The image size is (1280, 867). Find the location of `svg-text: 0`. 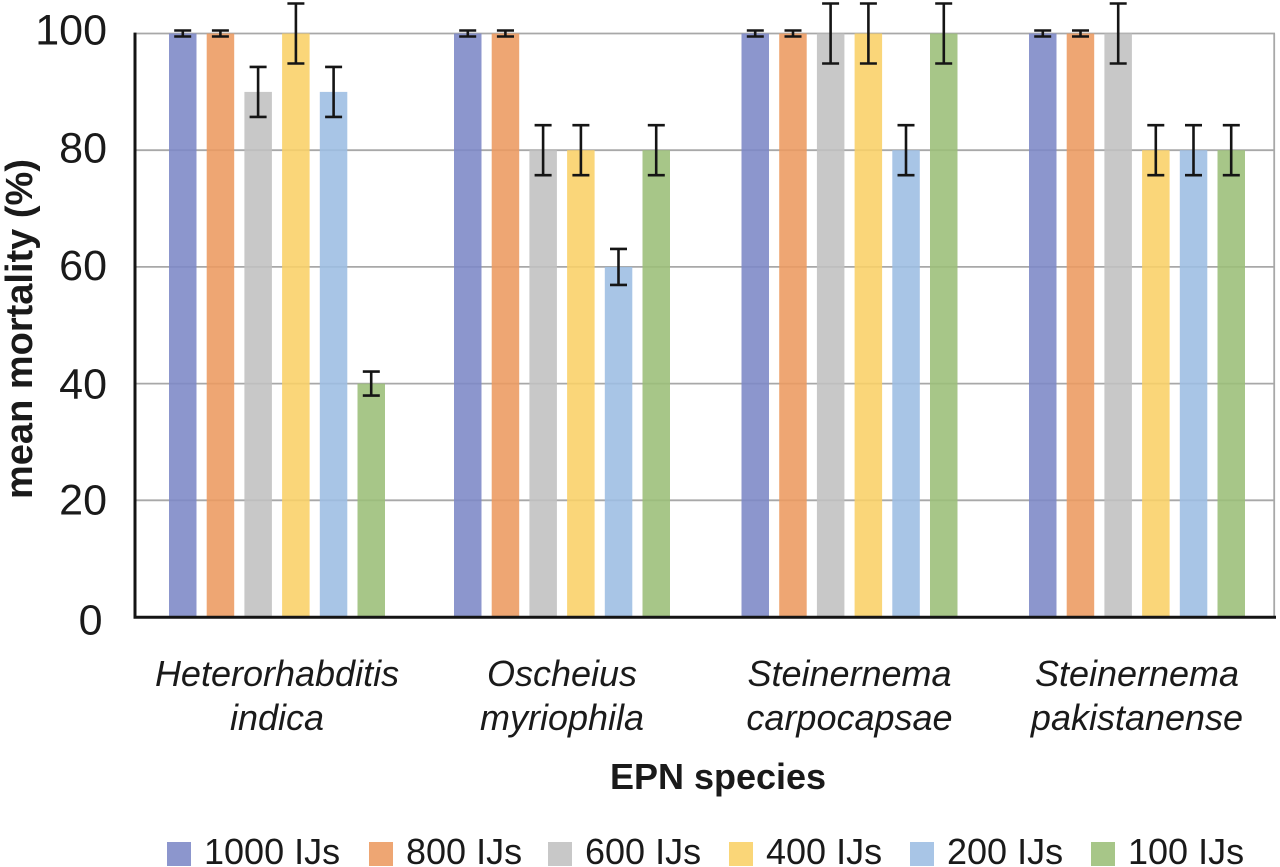

svg-text: 0 is located at coordinates (91, 621).